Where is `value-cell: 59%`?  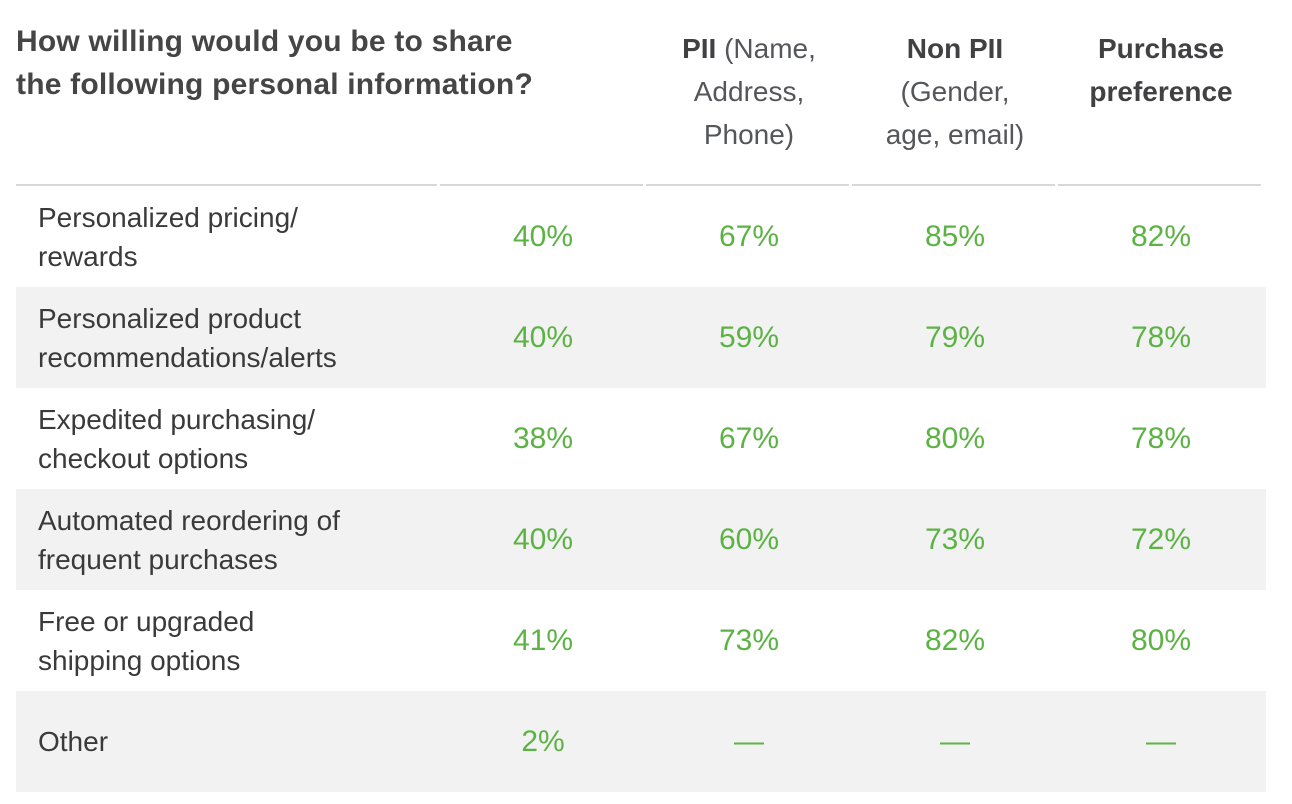
value-cell: 59% is located at coordinates (749, 337).